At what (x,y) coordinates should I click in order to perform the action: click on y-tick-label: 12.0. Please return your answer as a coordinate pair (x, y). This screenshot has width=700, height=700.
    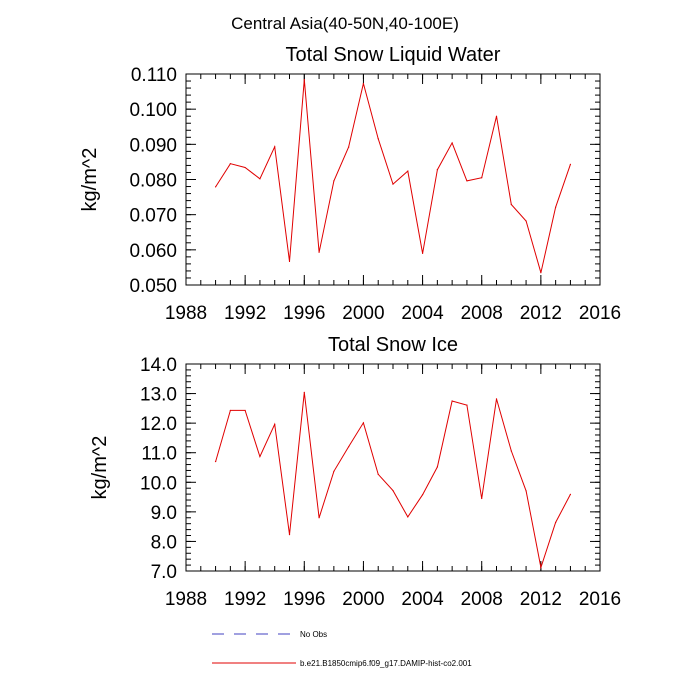
    Looking at the image, I should click on (158, 424).